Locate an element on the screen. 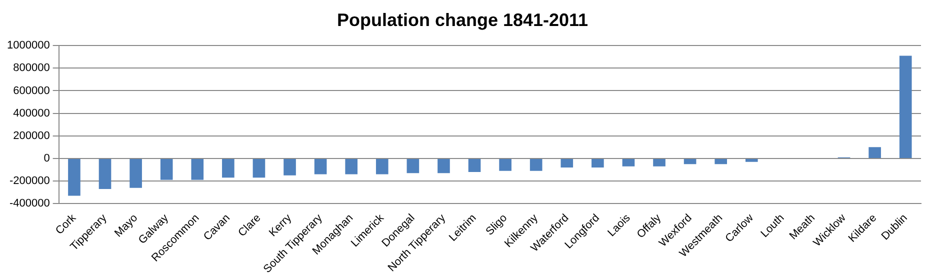 The width and height of the screenshot is (933, 279). y-tick-label: 800000 is located at coordinates (31, 68).